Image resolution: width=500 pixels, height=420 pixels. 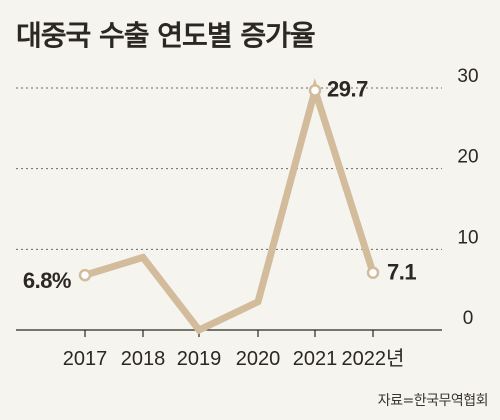 I want to click on y-tick-label-20: 20, so click(x=467, y=157).